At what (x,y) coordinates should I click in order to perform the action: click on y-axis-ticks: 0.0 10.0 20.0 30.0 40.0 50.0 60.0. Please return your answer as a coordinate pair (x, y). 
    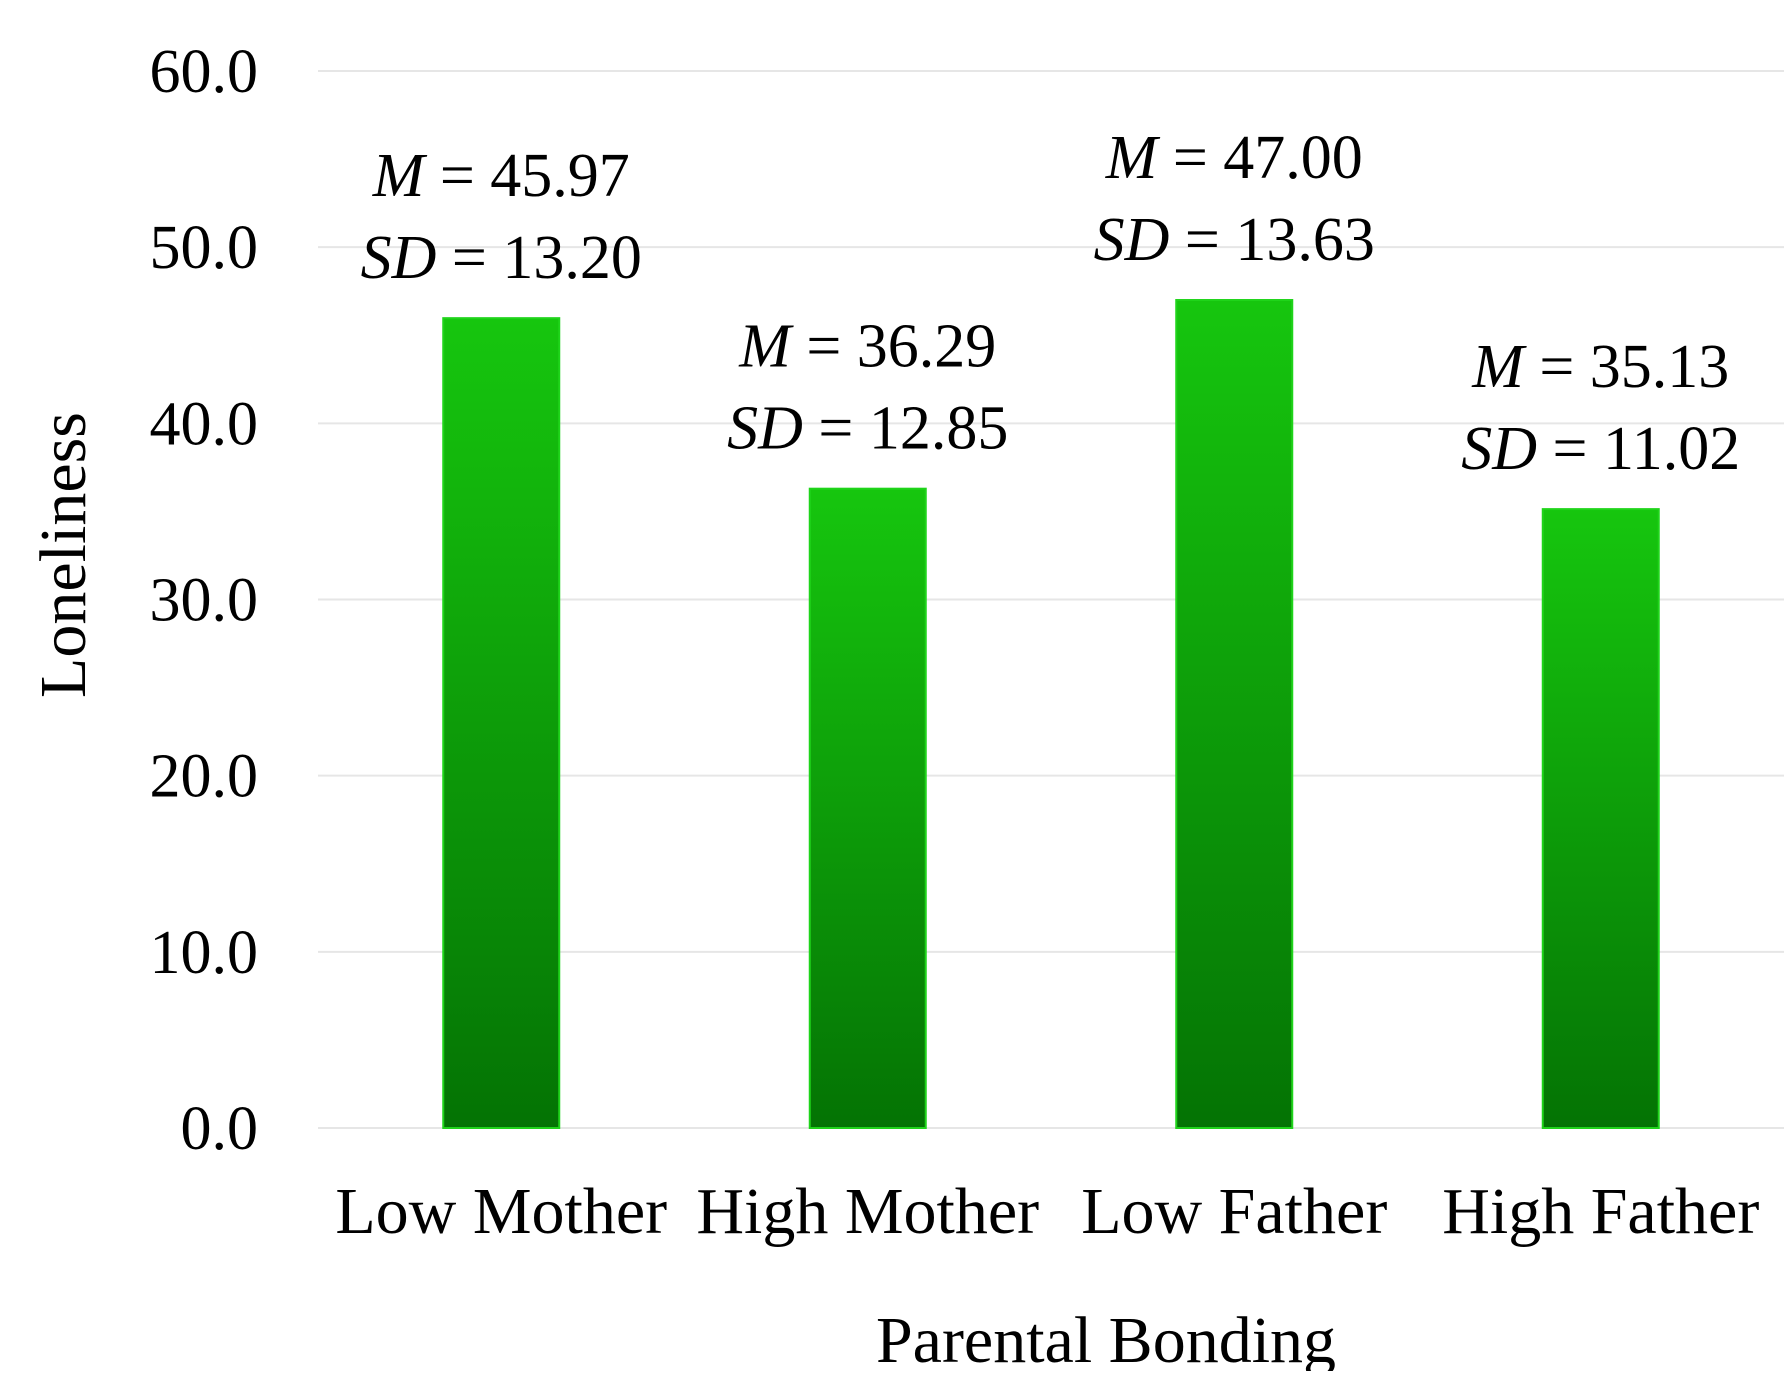
    Looking at the image, I should click on (204, 600).